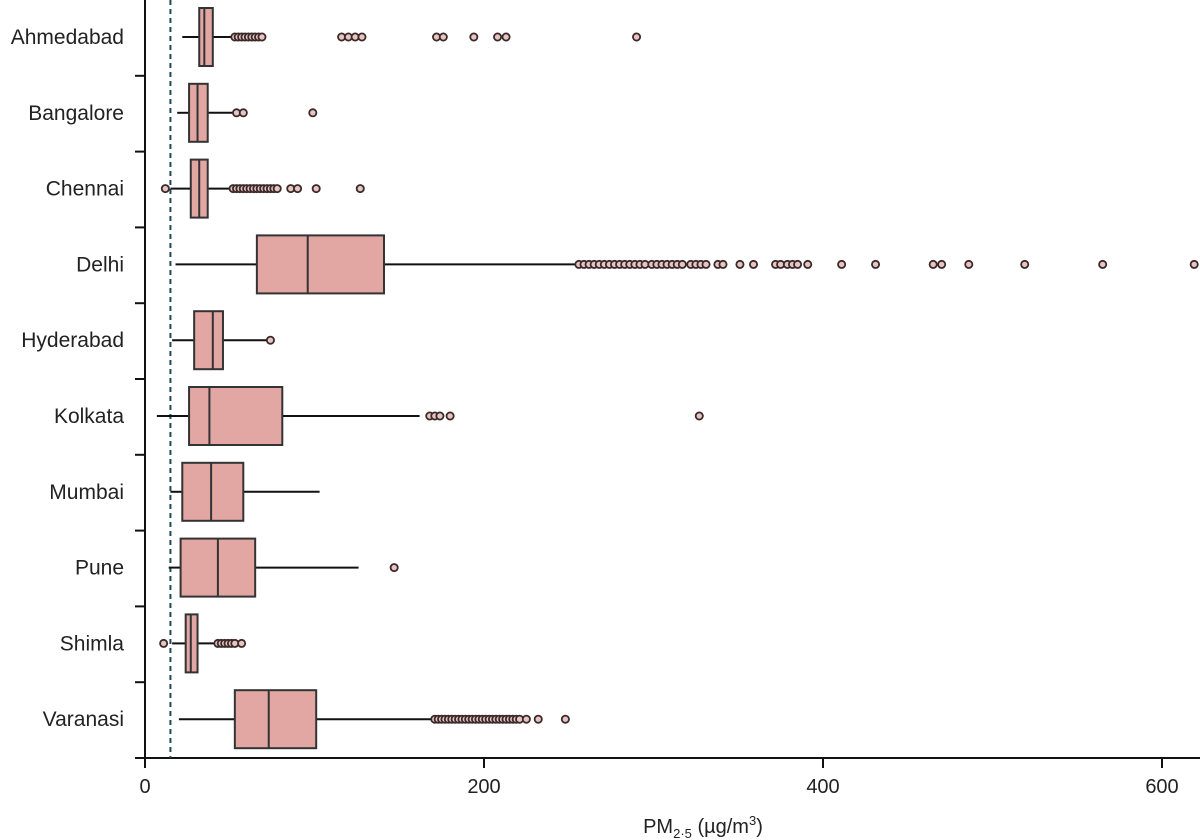 This screenshot has width=1200, height=840. I want to click on box-group-mumbai, so click(245, 491).